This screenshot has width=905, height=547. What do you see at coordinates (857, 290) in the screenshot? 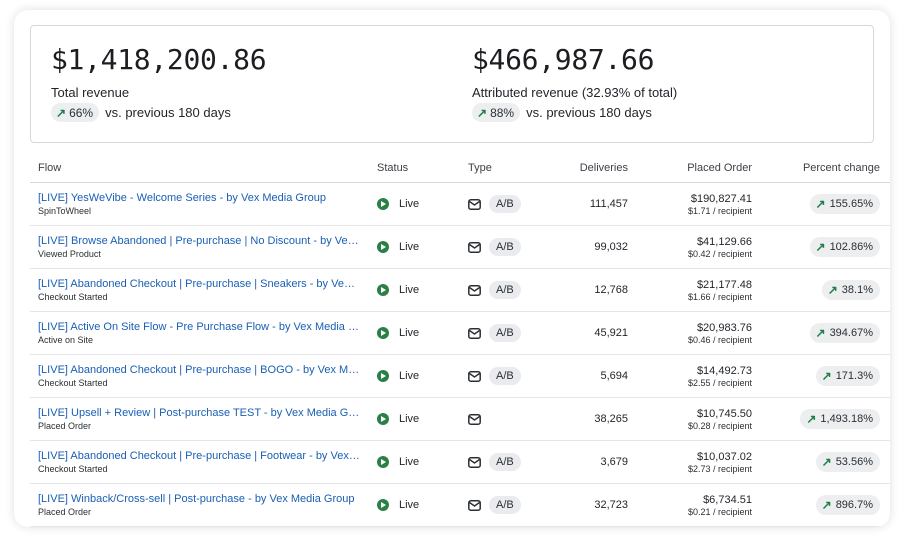
I see `percent-change-value: 38.1%` at bounding box center [857, 290].